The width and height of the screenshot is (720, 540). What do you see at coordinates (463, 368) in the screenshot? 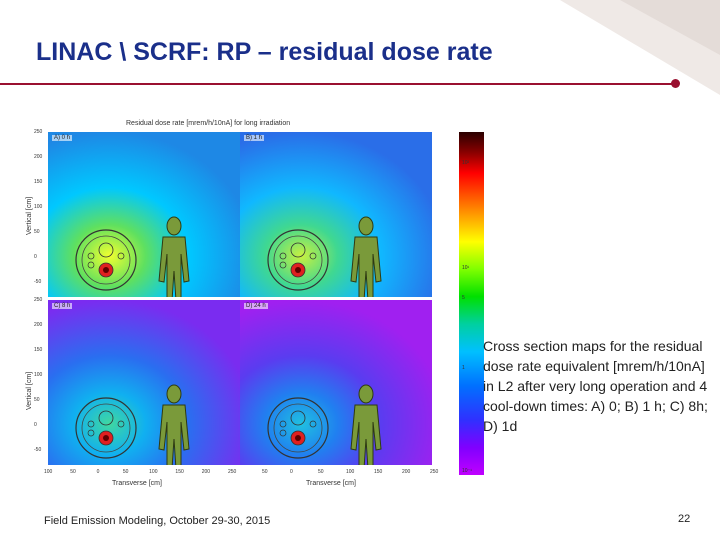
I see `colorbar-tick-label: 1` at bounding box center [463, 368].